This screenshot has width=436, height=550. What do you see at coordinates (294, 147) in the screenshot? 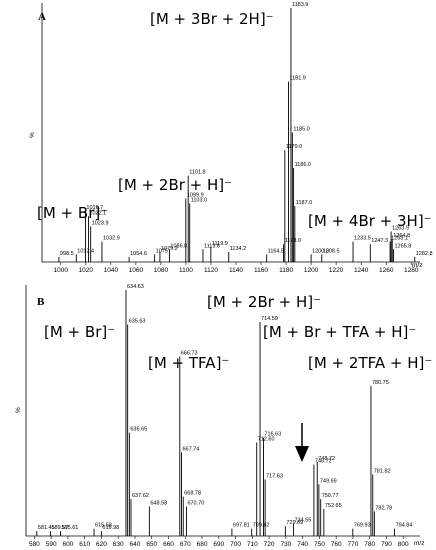
I see `peak-label: 1179.0` at bounding box center [294, 147].